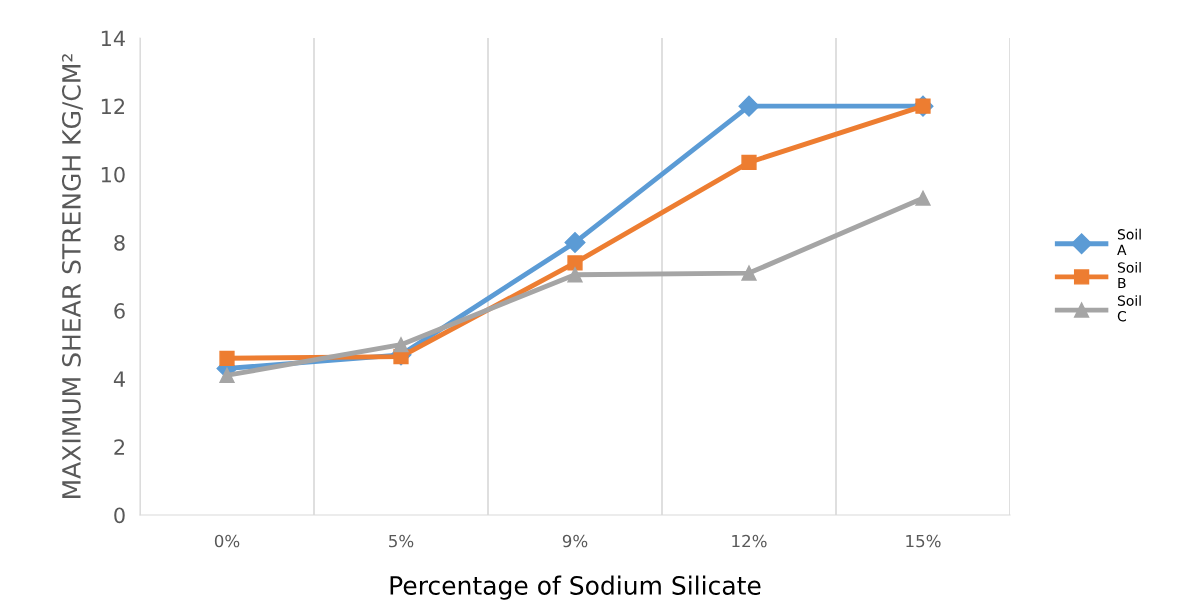  What do you see at coordinates (72, 276) in the screenshot?
I see `y-axis-title: MAXIMUM SHEAR STRENGH KG/CM²` at bounding box center [72, 276].